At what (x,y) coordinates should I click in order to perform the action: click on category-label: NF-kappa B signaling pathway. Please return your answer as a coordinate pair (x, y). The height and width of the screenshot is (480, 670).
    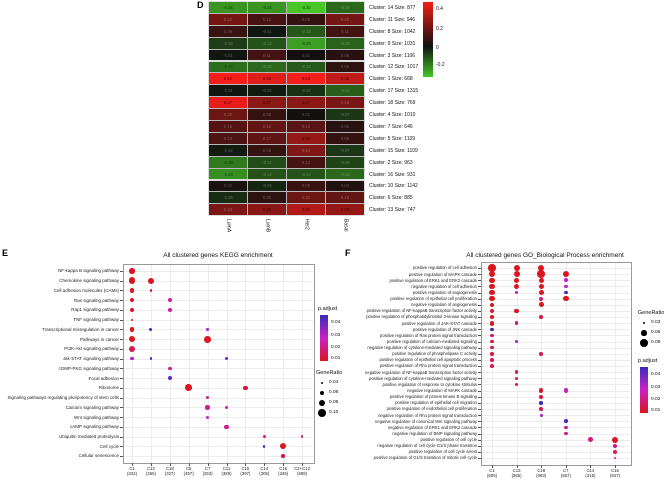
    Looking at the image, I should click on (88, 271).